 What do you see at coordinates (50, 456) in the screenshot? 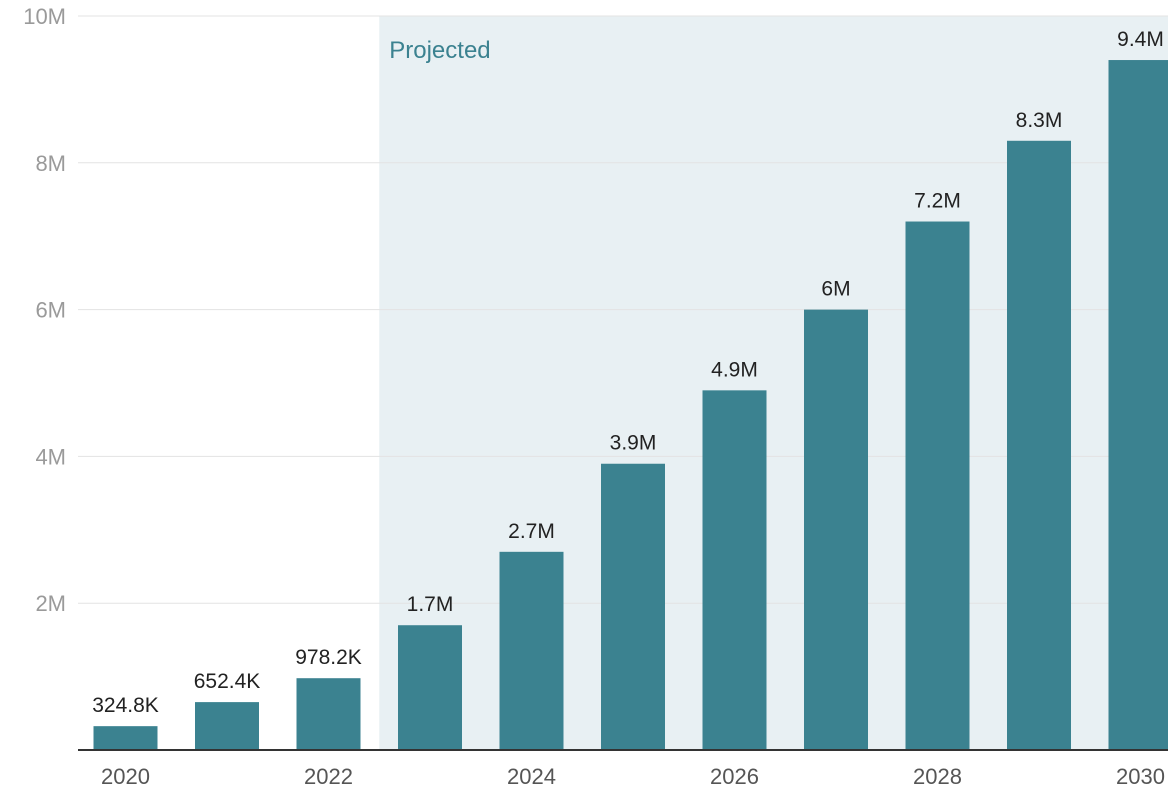
I see `y-tick-label: 4M` at bounding box center [50, 456].